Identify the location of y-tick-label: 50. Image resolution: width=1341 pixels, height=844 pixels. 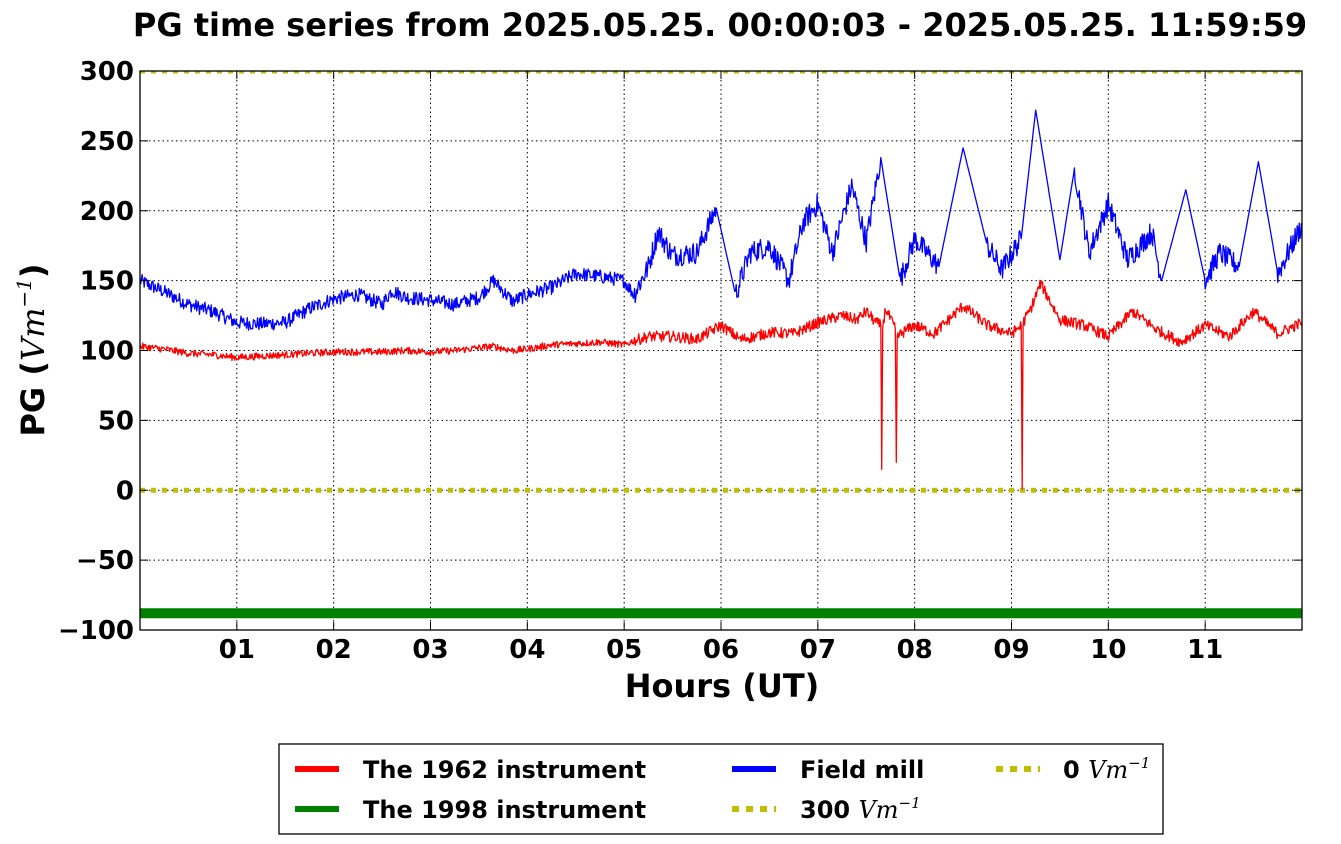
(116, 421).